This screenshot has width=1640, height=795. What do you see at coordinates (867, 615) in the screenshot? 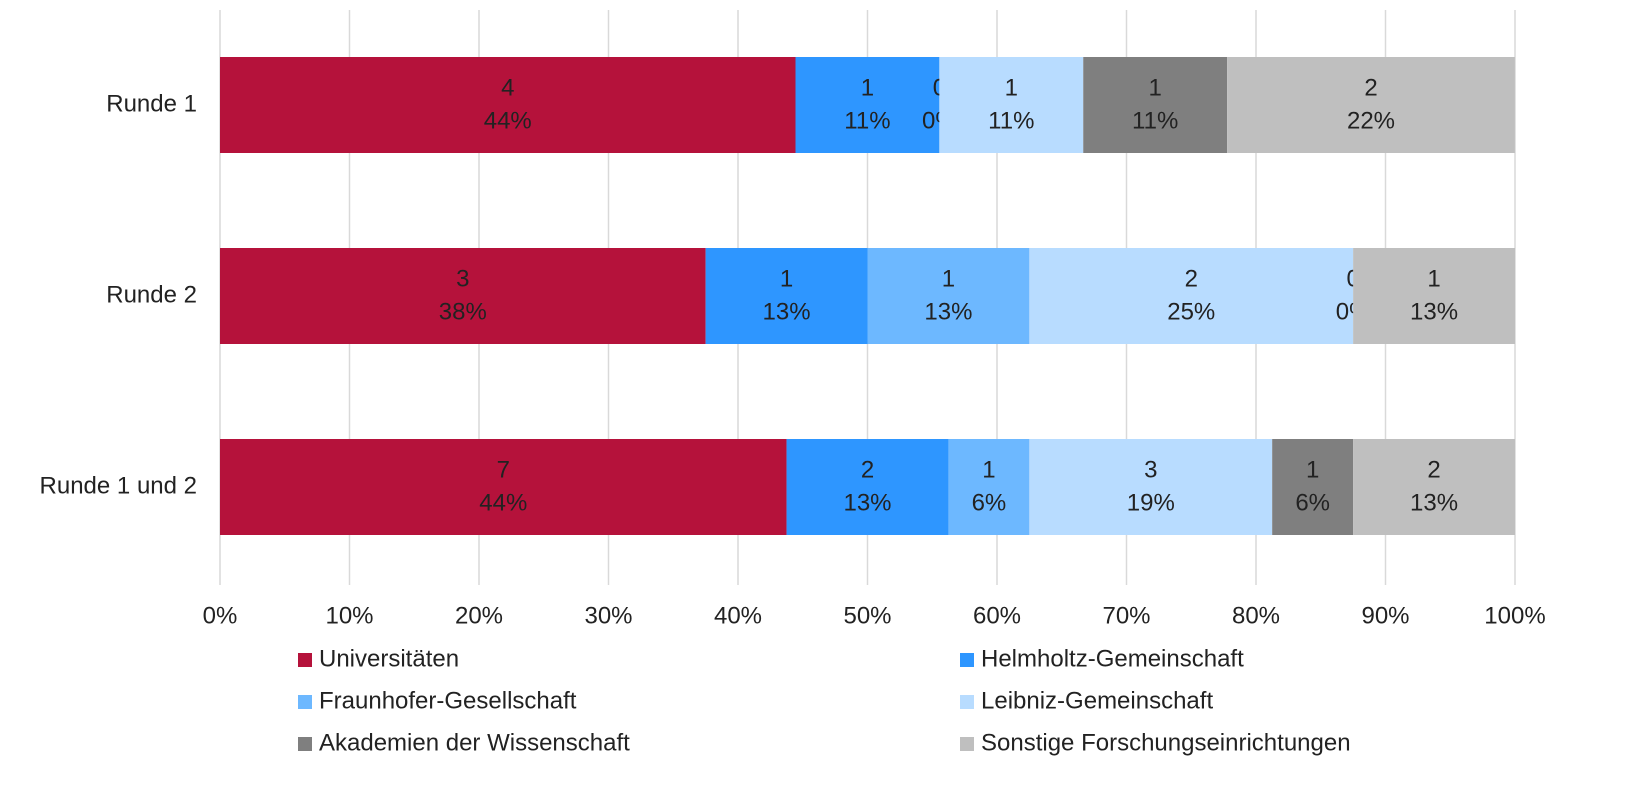
I see `x-tick-label: 50%` at bounding box center [867, 615].